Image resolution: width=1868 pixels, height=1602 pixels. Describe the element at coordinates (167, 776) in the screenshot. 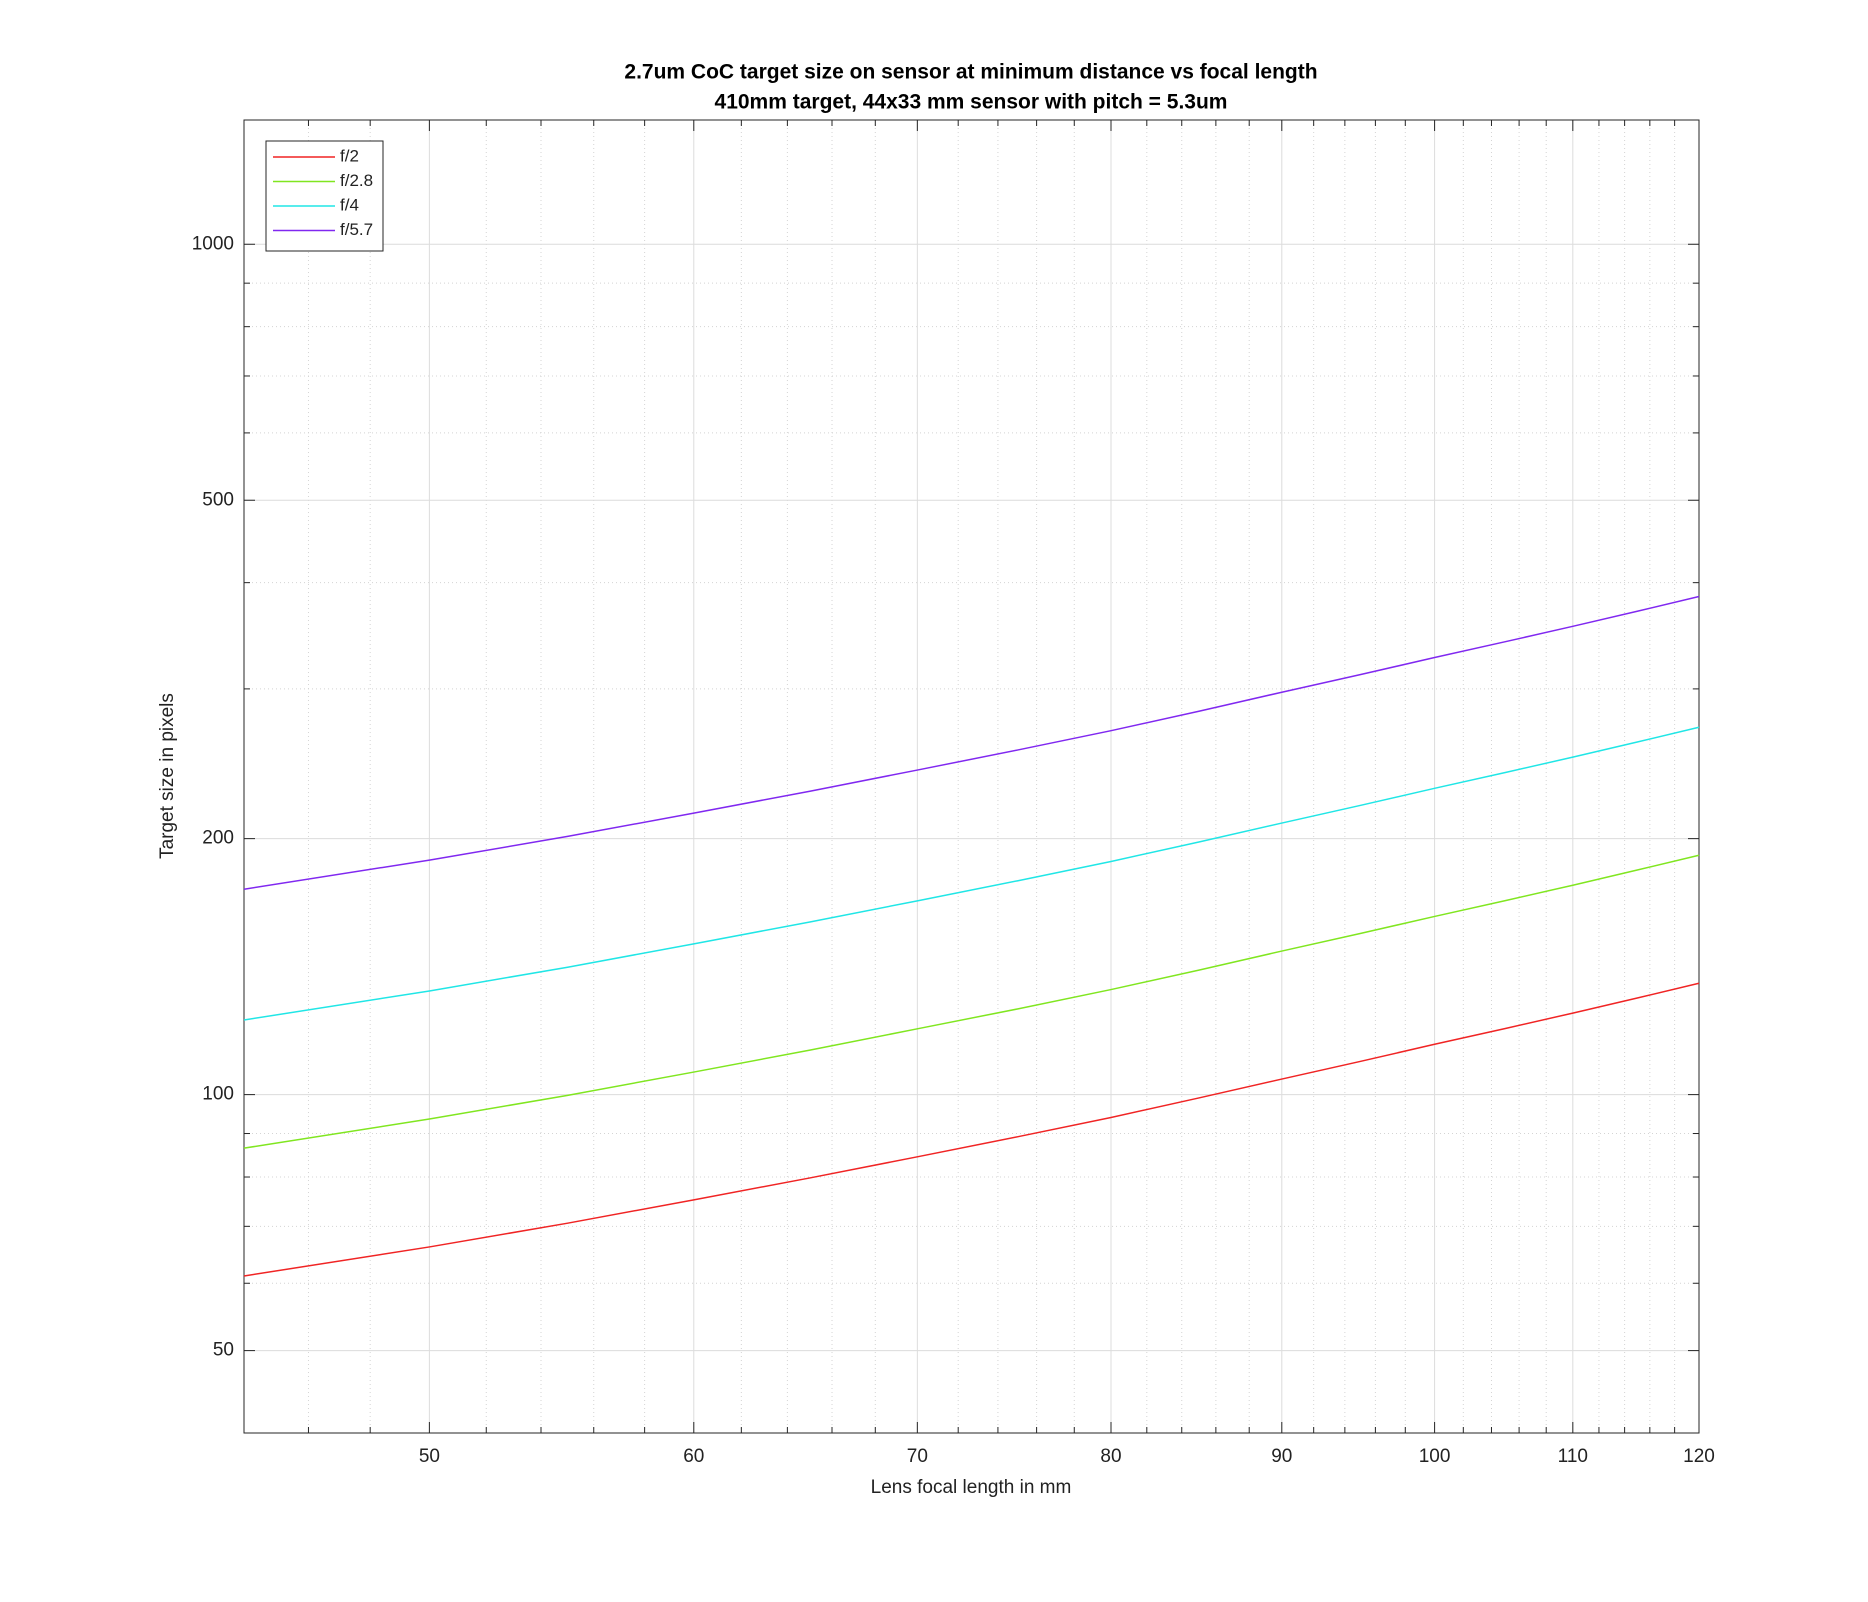

I see `y-axis-label: Target size in pixels` at that location.